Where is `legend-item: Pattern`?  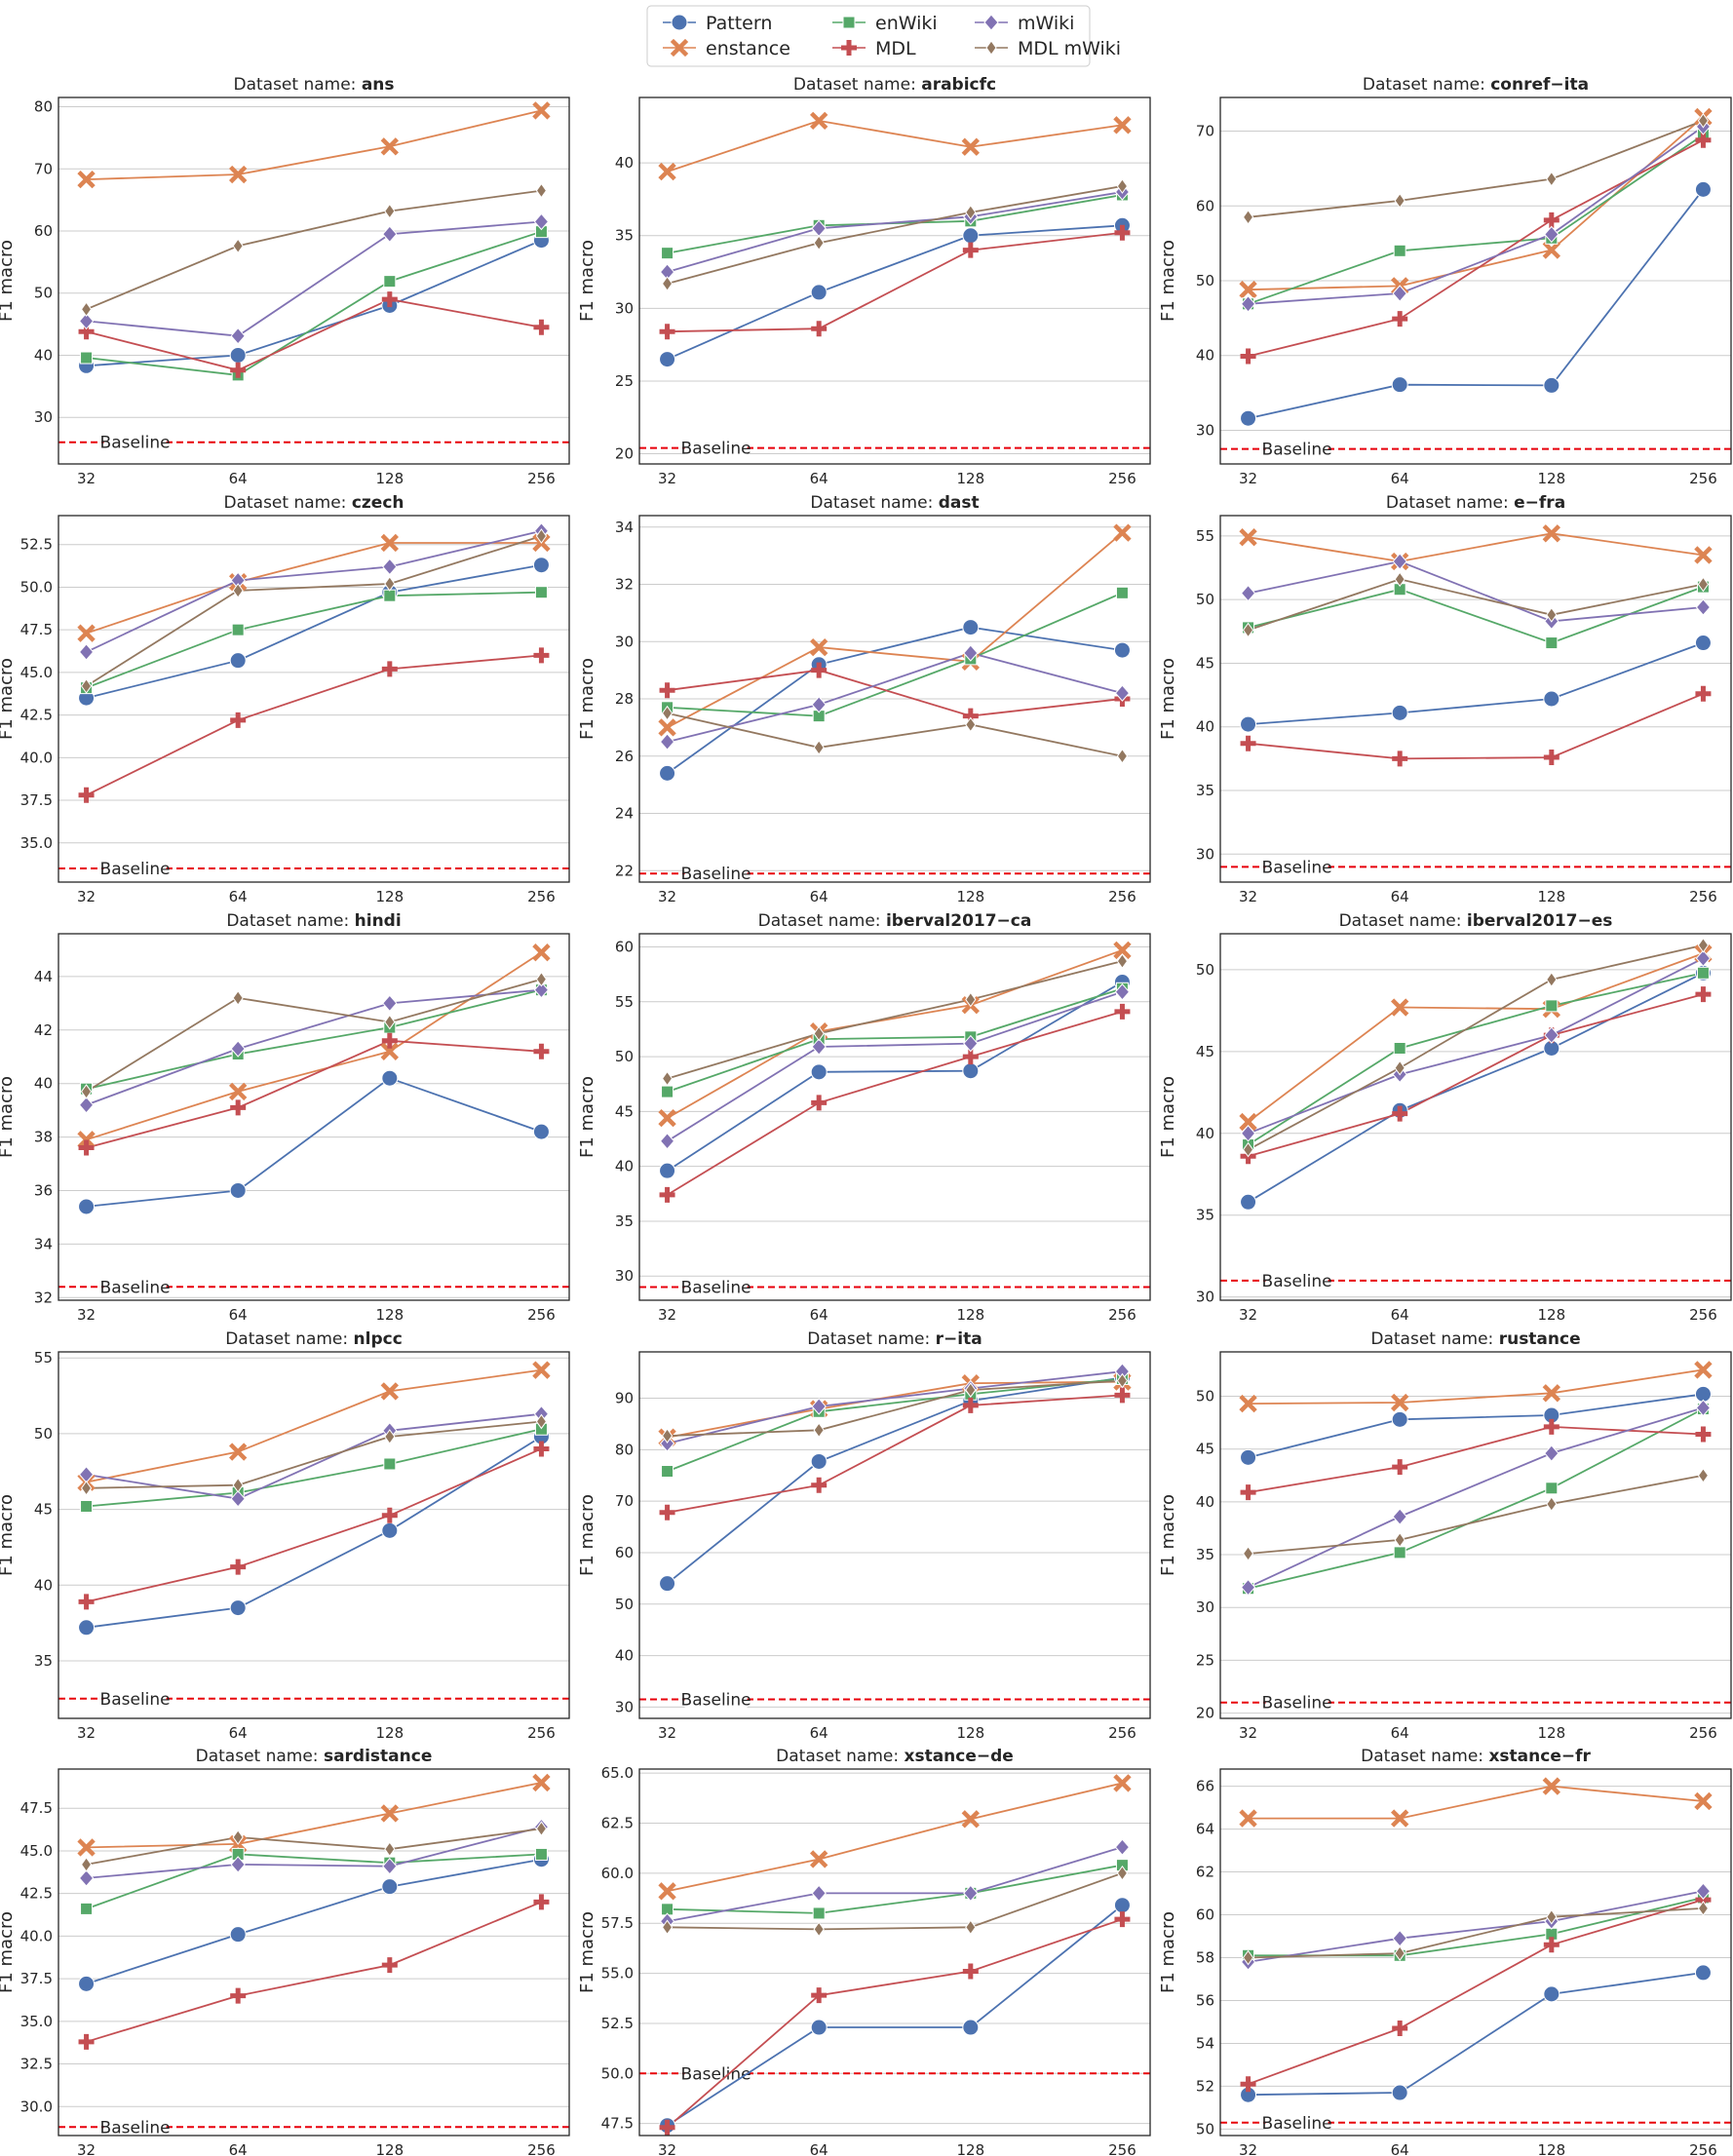 legend-item: Pattern is located at coordinates (717, 23).